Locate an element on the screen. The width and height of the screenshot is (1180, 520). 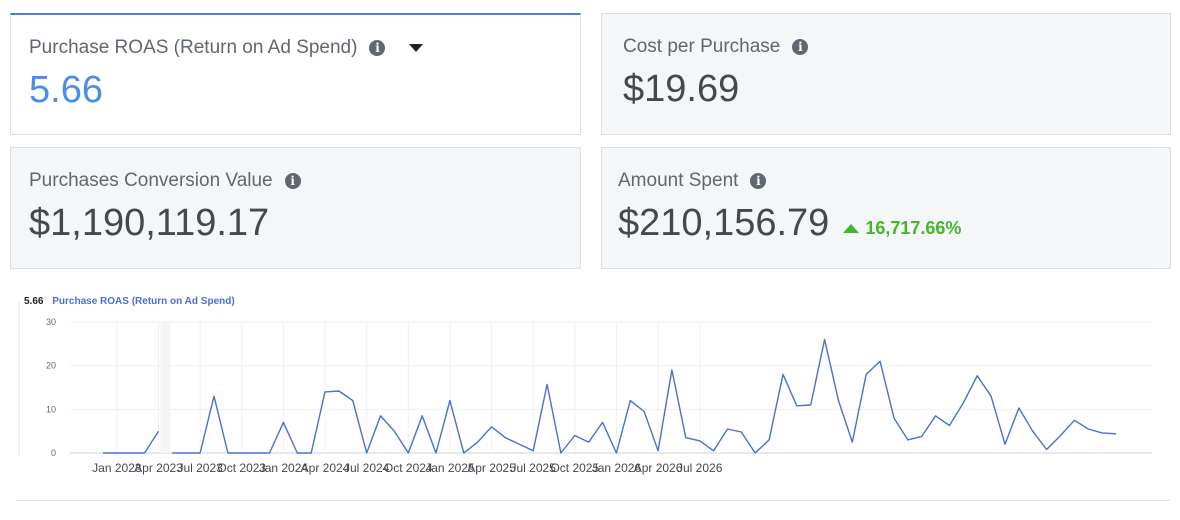
x-tick-label: Jan 2024 is located at coordinates (284, 468).